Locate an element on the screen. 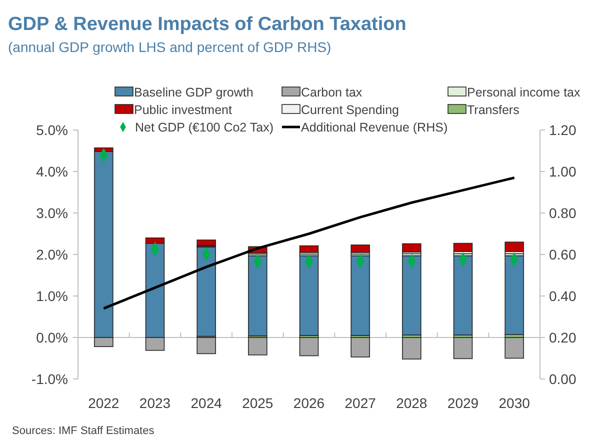 The image size is (597, 440). x-tick-label: 2027 is located at coordinates (360, 403).